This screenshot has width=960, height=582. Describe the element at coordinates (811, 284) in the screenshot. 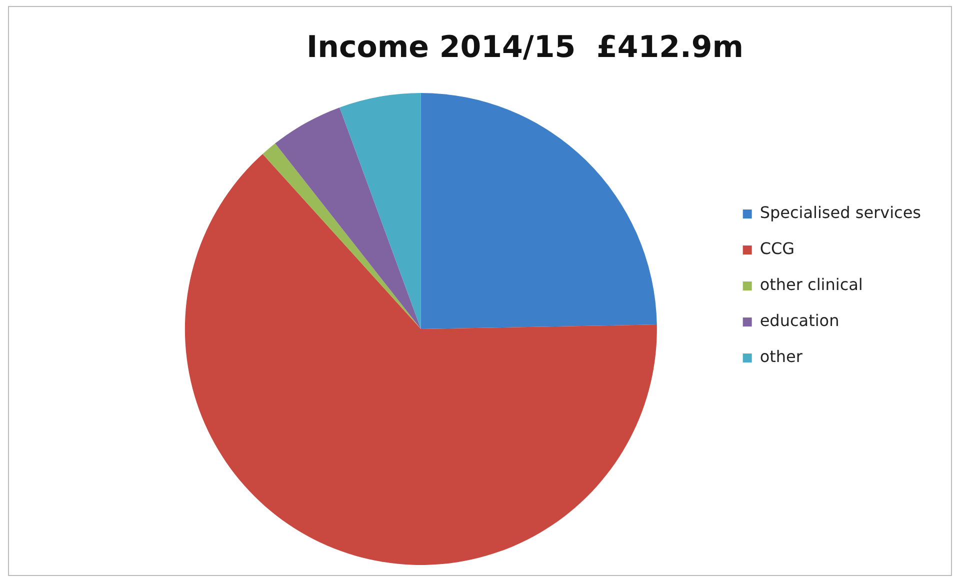

I see `legend-label: other clinical` at that location.